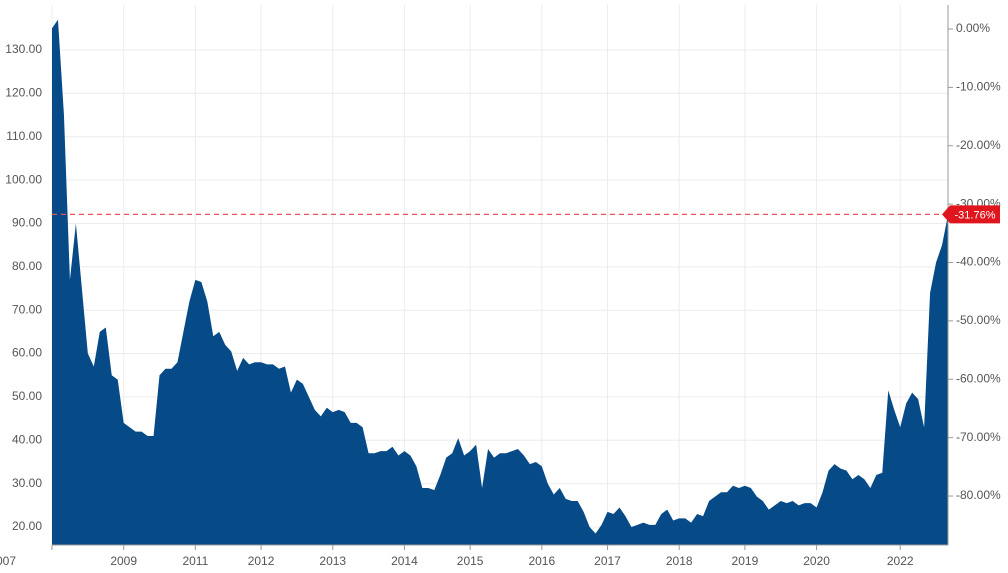 The width and height of the screenshot is (1008, 573). What do you see at coordinates (900, 561) in the screenshot?
I see `x-tick-label: 2022` at bounding box center [900, 561].